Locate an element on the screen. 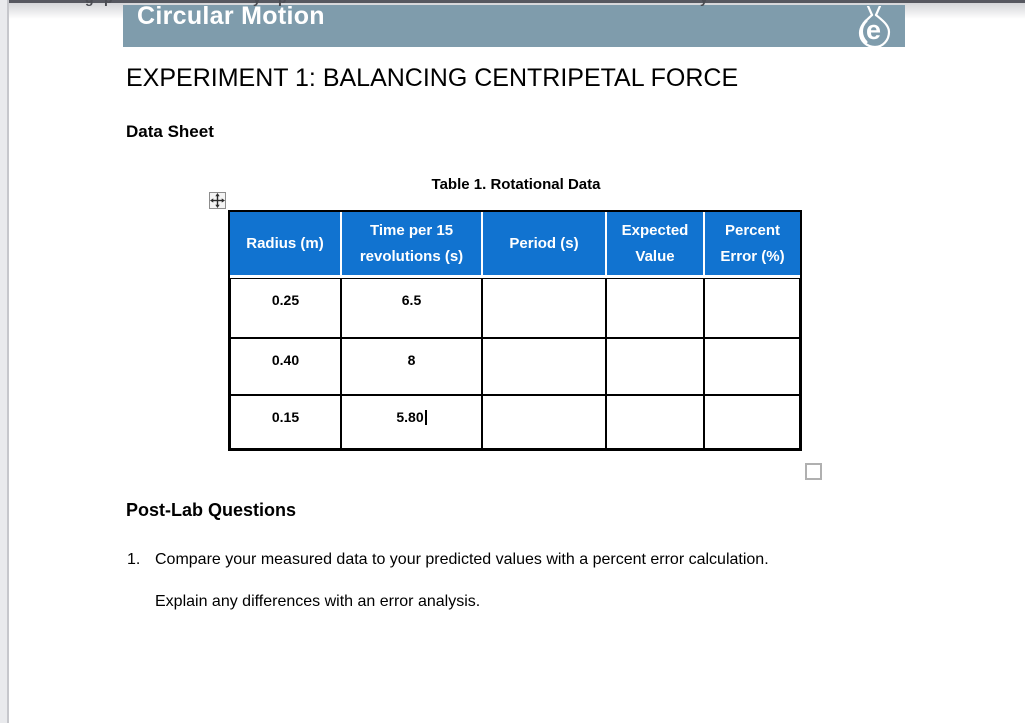 This screenshot has height=723, width=1025. table-row: 0.40 8 is located at coordinates (515, 366).